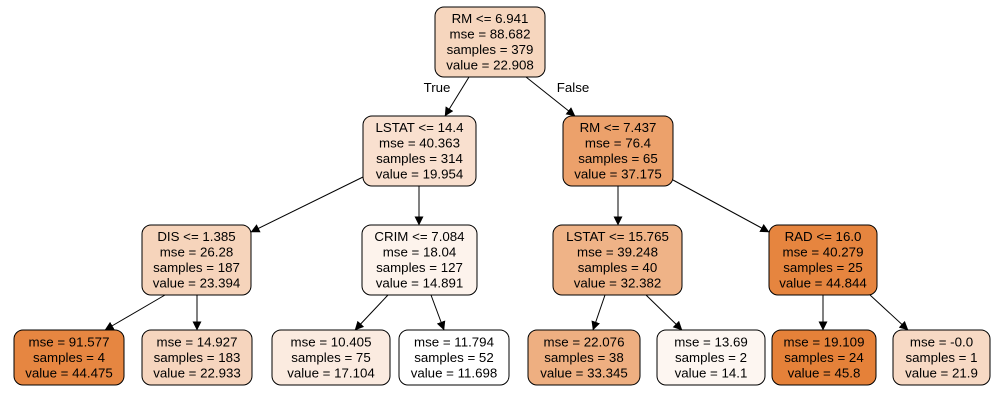 This screenshot has width=1002, height=401. What do you see at coordinates (941, 341) in the screenshot?
I see `node-line: mse = -0.0` at bounding box center [941, 341].